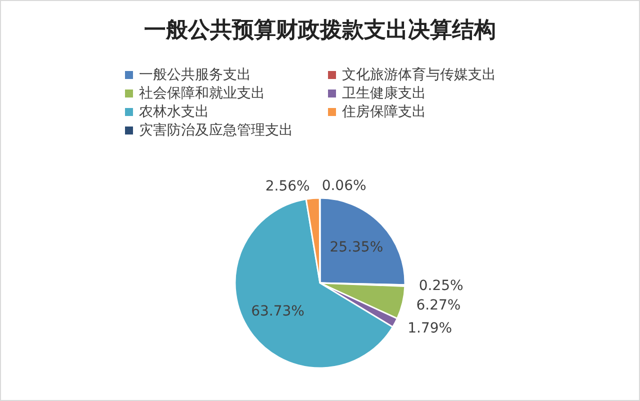 Image resolution: width=640 pixels, height=401 pixels. I want to click on legend-label: 文化旅游体育与传媒支出, so click(419, 74).